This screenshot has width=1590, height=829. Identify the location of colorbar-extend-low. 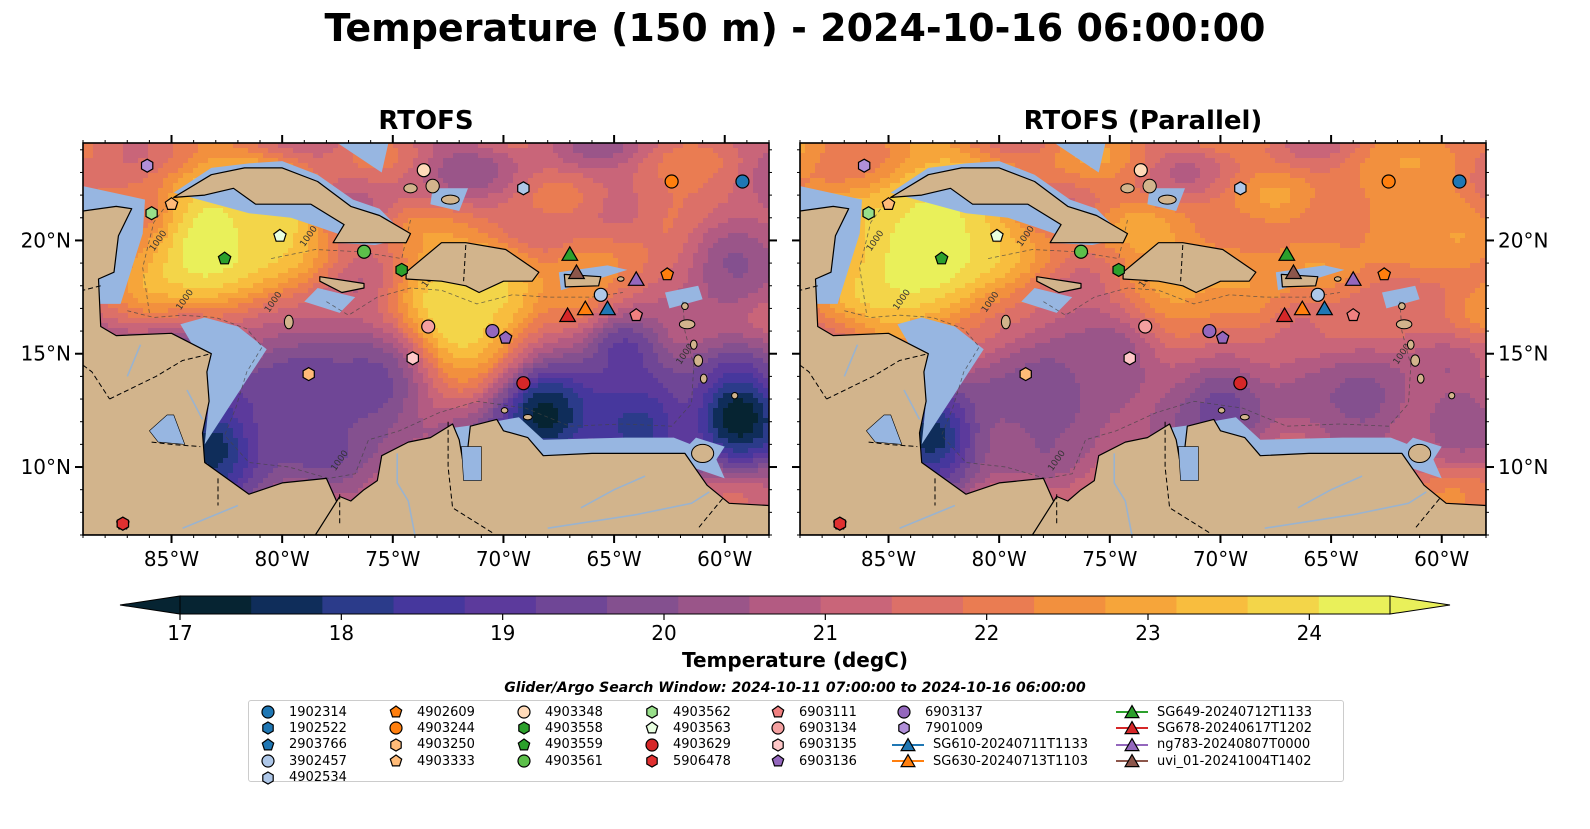
(150, 605).